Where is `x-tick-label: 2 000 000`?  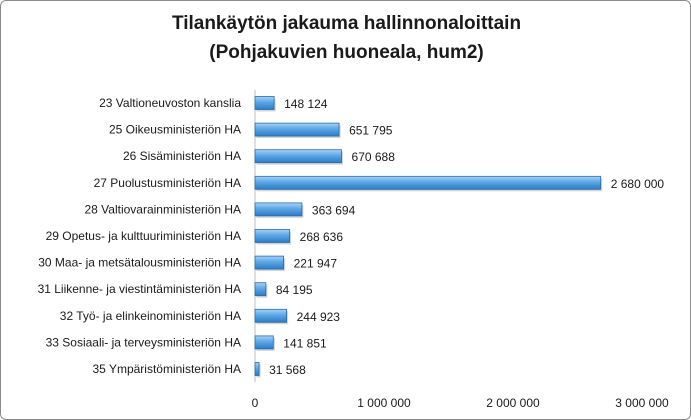 x-tick-label: 2 000 000 is located at coordinates (513, 403).